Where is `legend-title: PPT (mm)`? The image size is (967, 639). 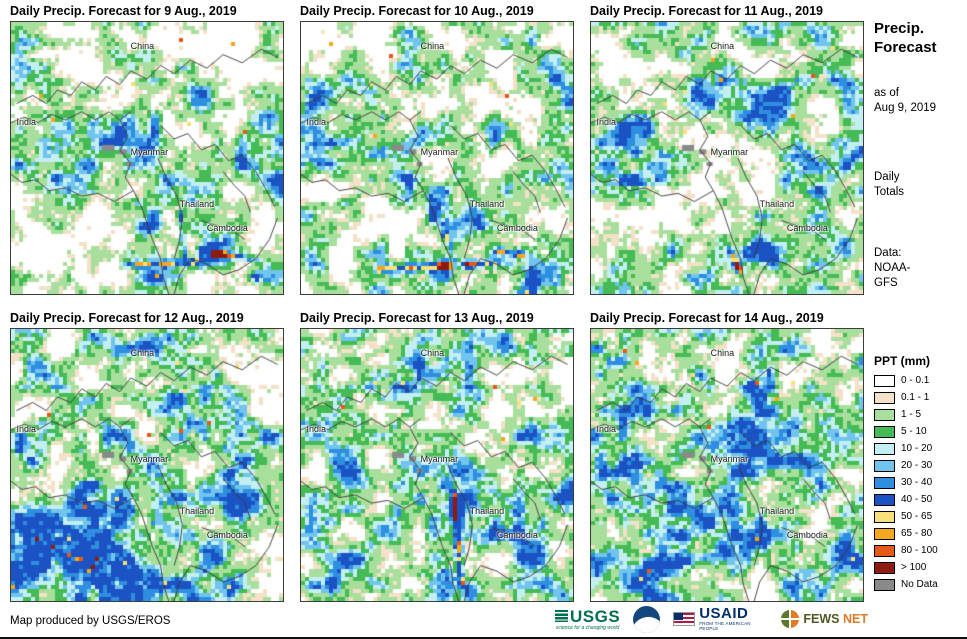 legend-title: PPT (mm) is located at coordinates (902, 361).